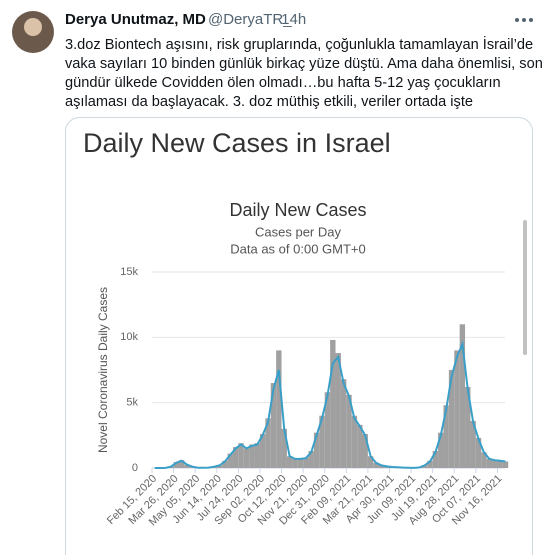 The height and width of the screenshot is (560, 547). Describe the element at coordinates (525, 287) in the screenshot. I see `scrollbar` at that location.